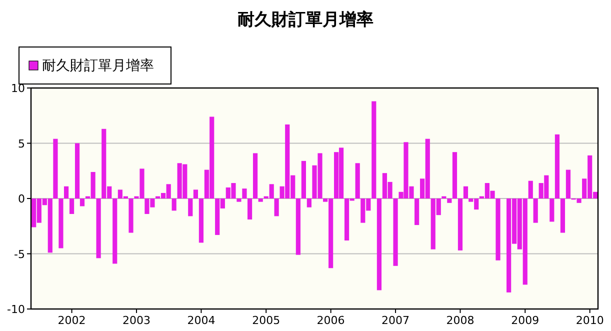  Describe the element at coordinates (306, 20) in the screenshot. I see `title: 耐久財訂單月增率` at that location.